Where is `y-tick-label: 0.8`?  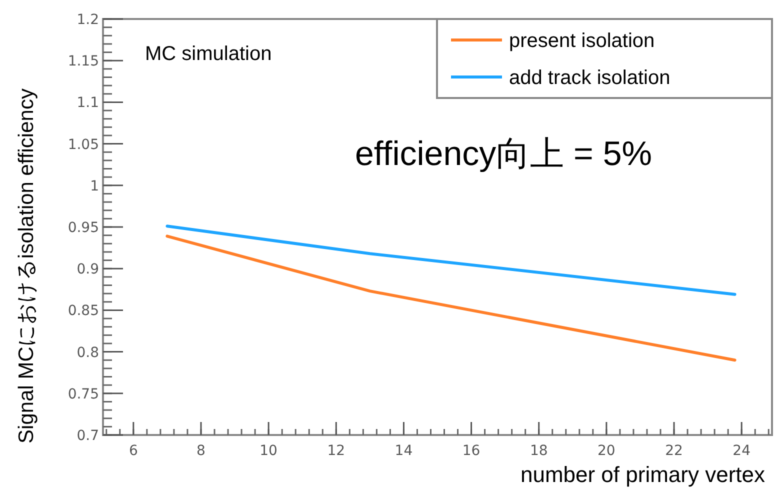
y-tick-label: 0.8 is located at coordinates (87, 352).